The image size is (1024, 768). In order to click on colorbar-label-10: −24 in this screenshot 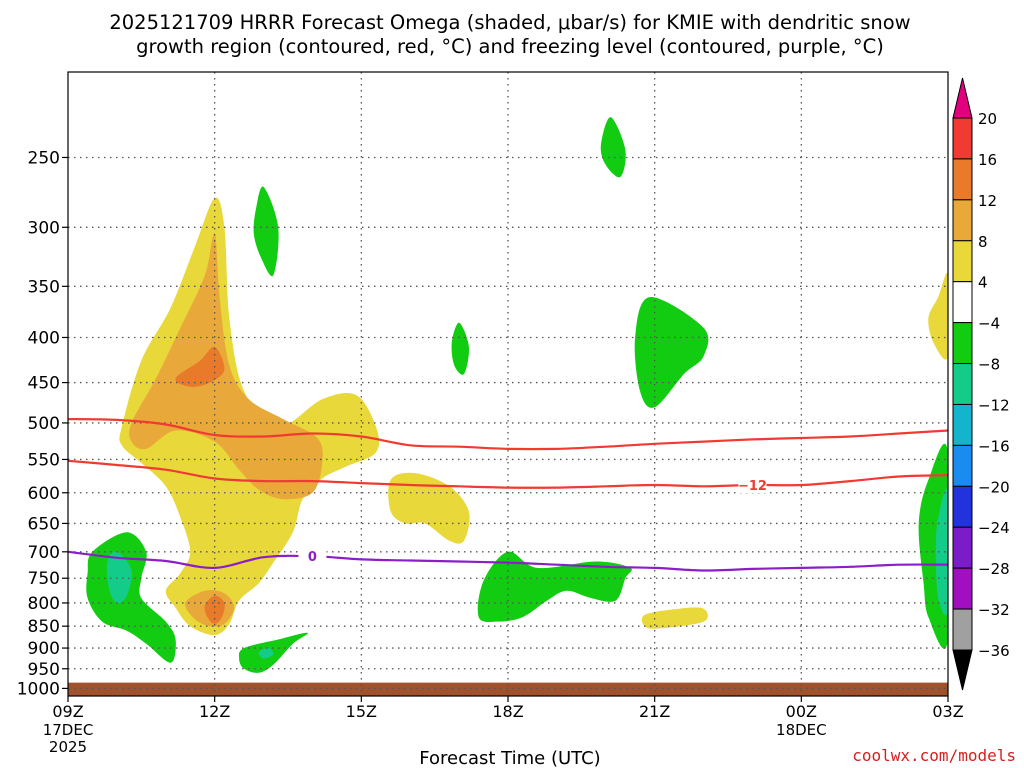, I will do `click(994, 528)`.